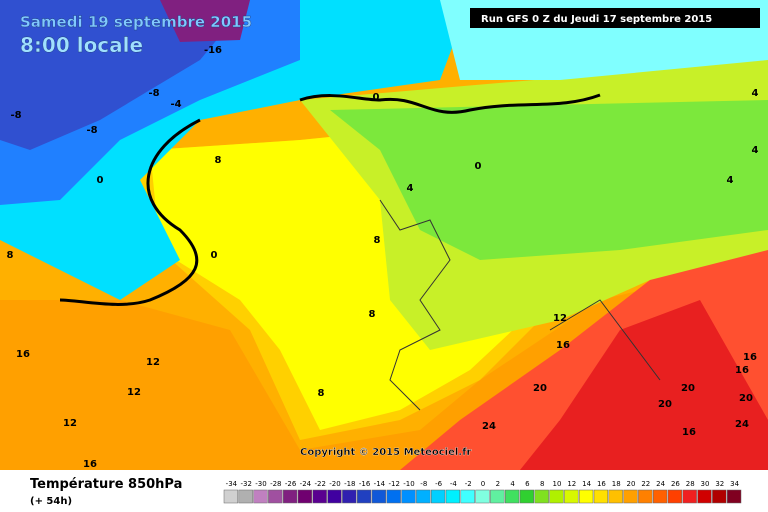  I want to click on date-title: Samedi 19 septembre 2015, so click(136, 22).